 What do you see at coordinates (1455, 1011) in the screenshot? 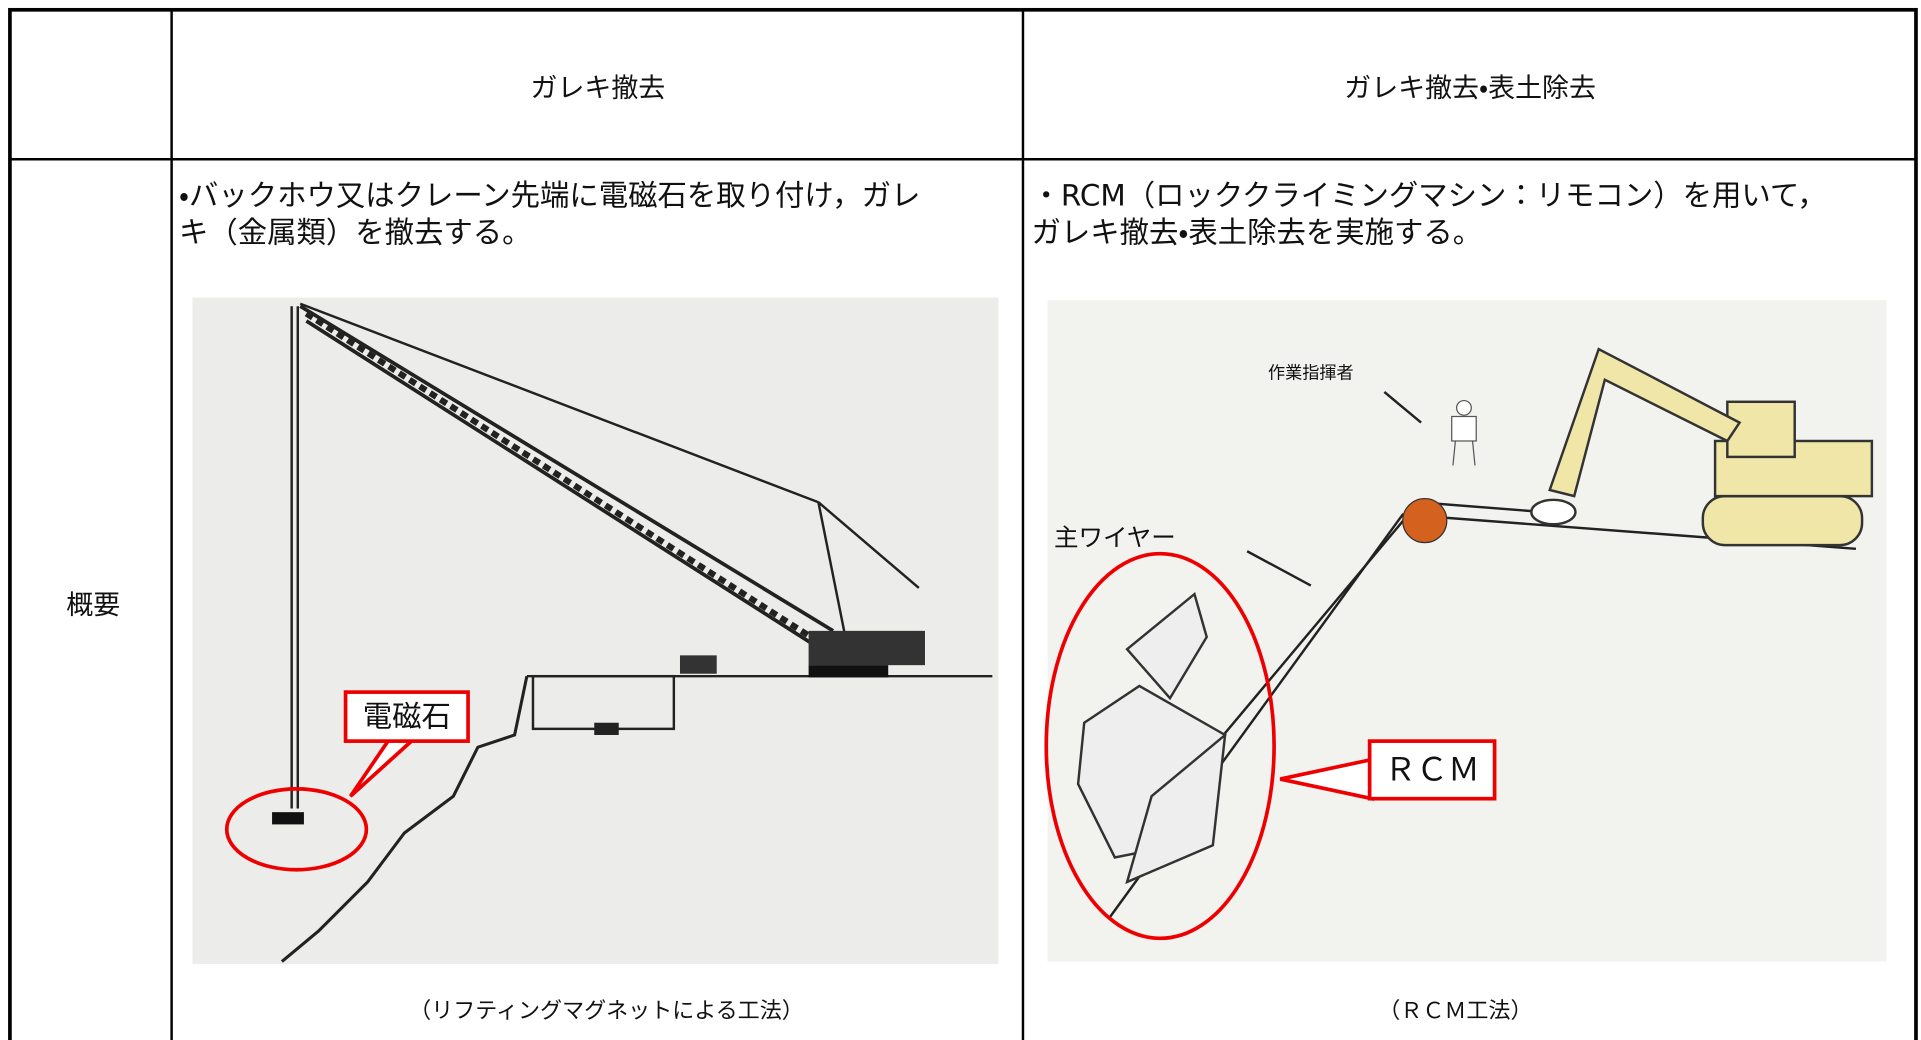
I see `caption: （ＲＣＭ工法）` at bounding box center [1455, 1011].